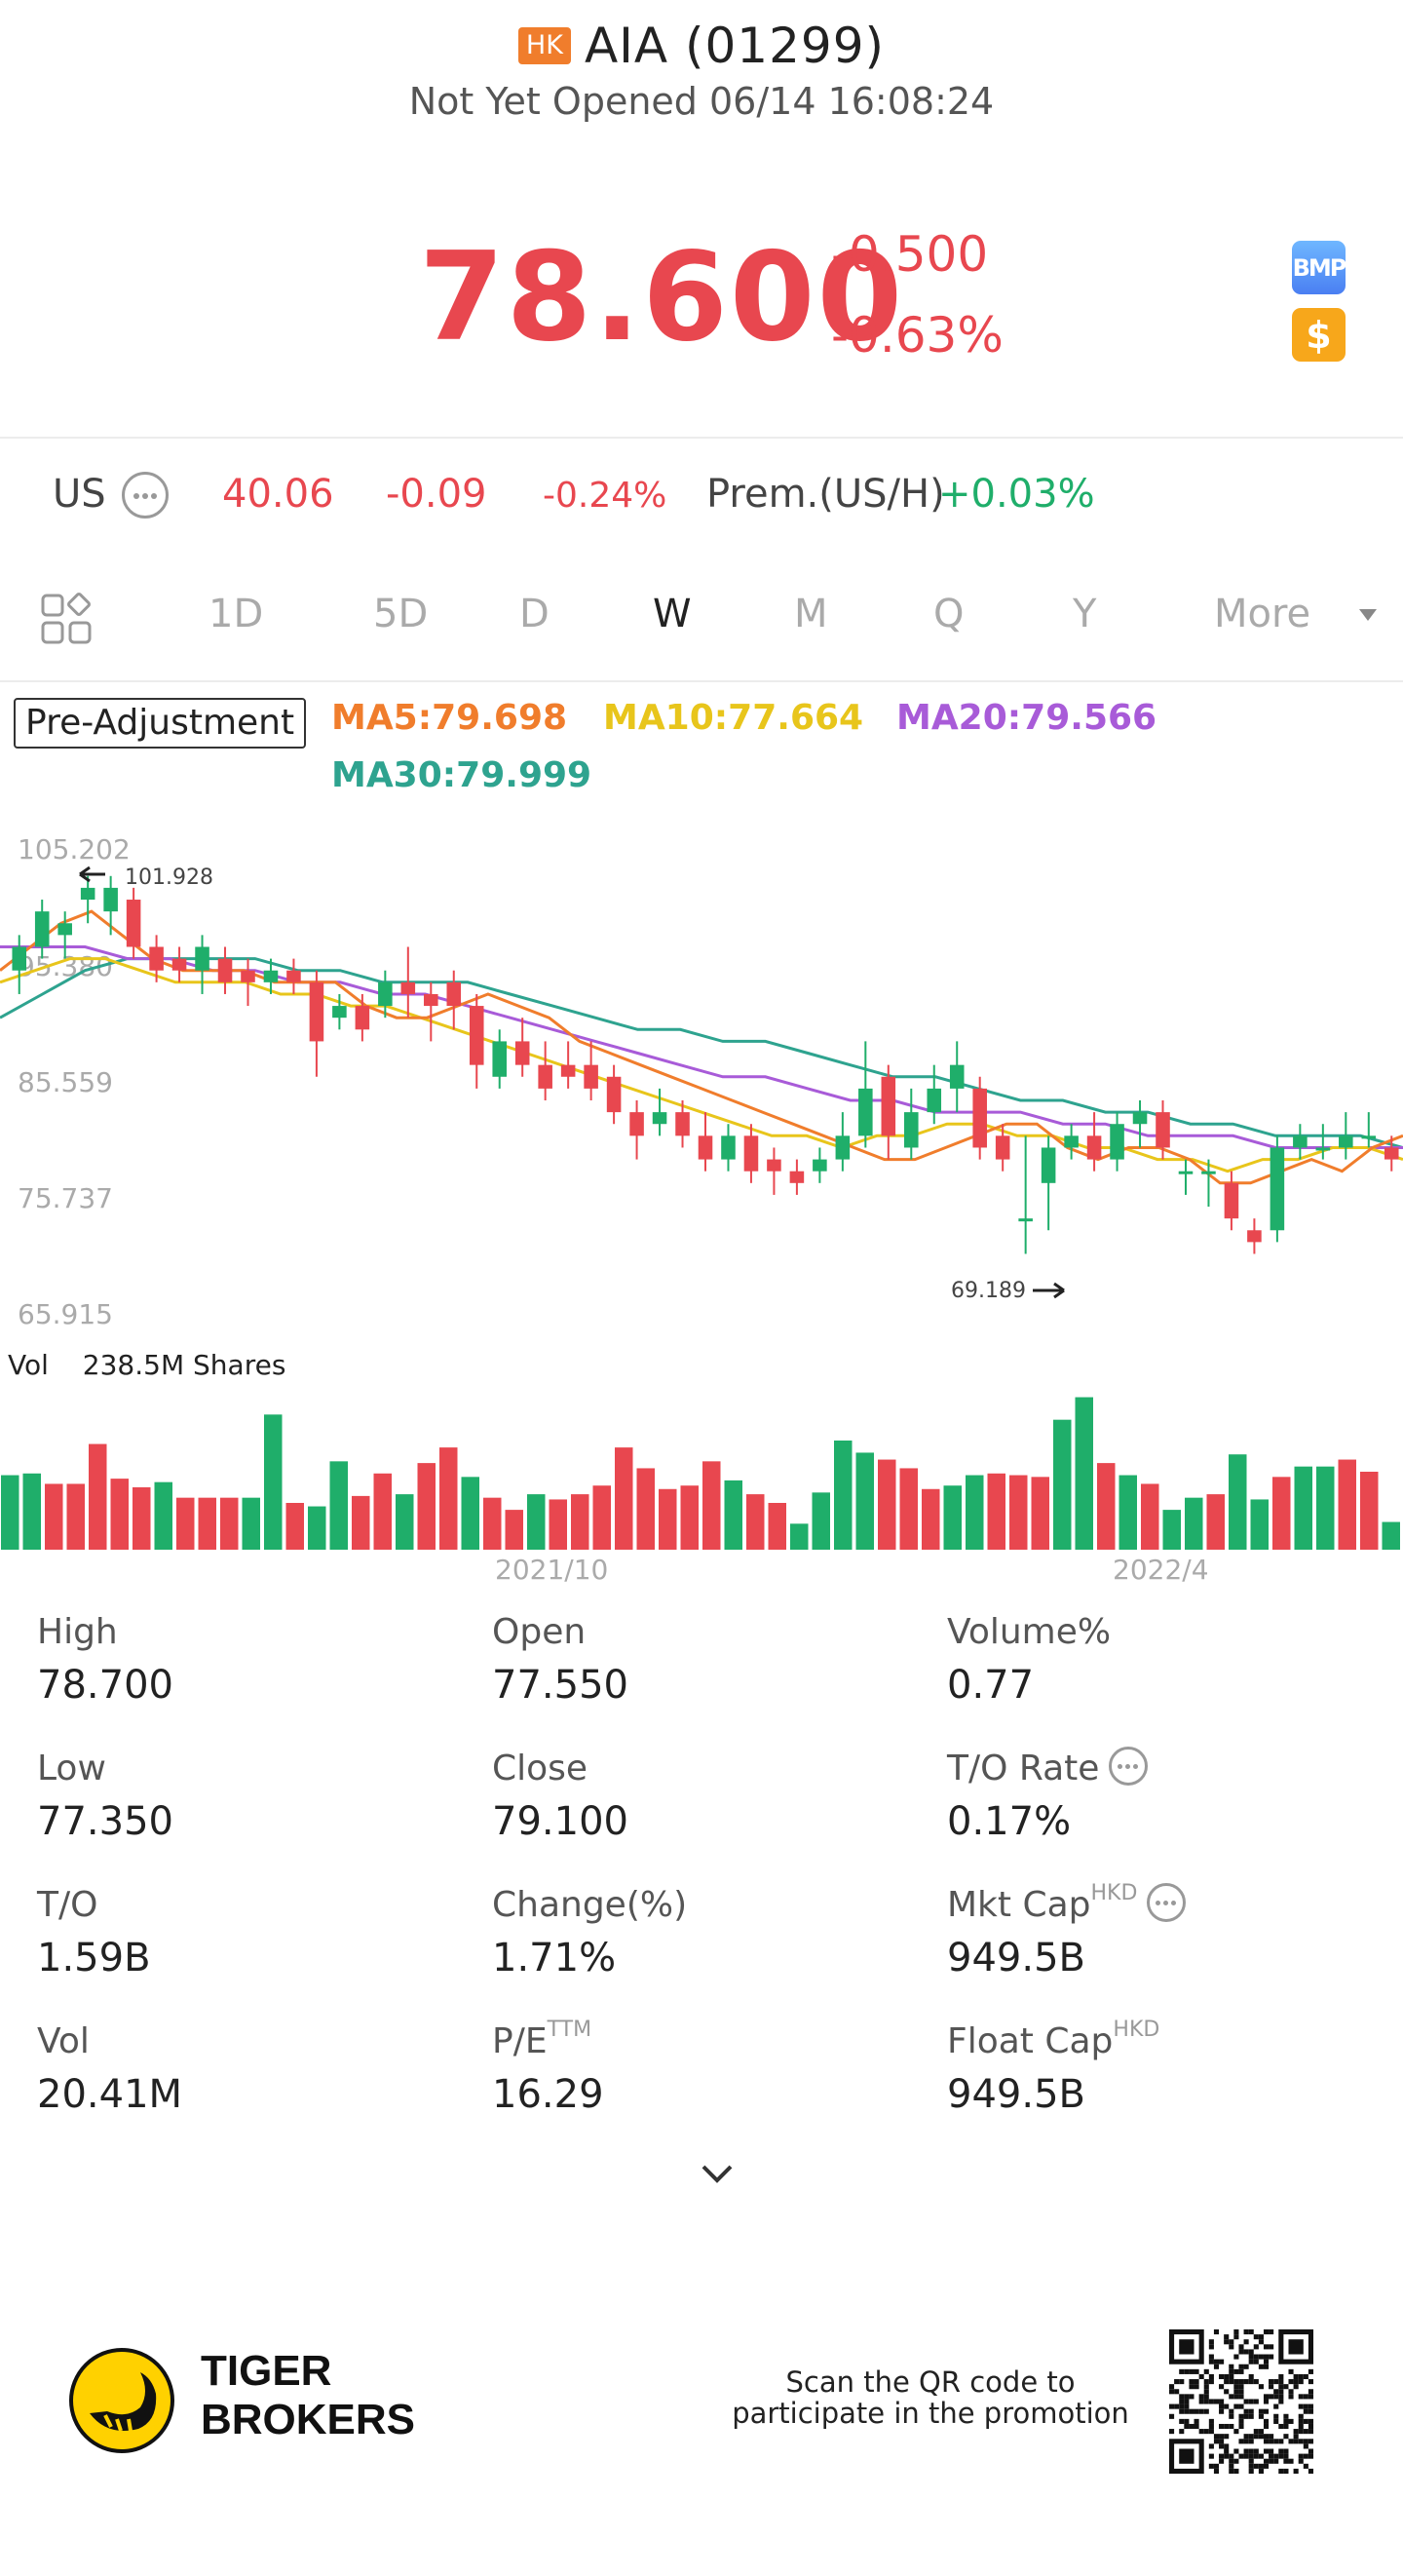  Describe the element at coordinates (110, 2094) in the screenshot. I see `stat-value-vol: 20.41M` at that location.